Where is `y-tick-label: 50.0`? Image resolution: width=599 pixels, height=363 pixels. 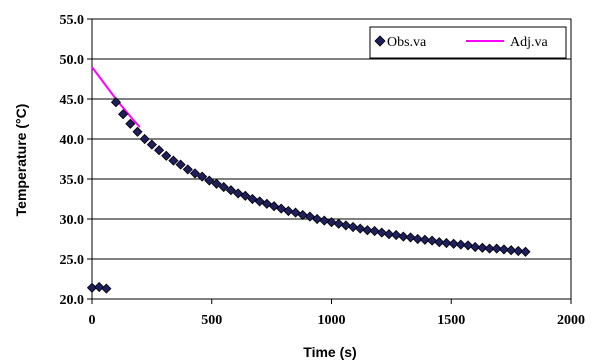
y-tick-label: 50.0 is located at coordinates (72, 60).